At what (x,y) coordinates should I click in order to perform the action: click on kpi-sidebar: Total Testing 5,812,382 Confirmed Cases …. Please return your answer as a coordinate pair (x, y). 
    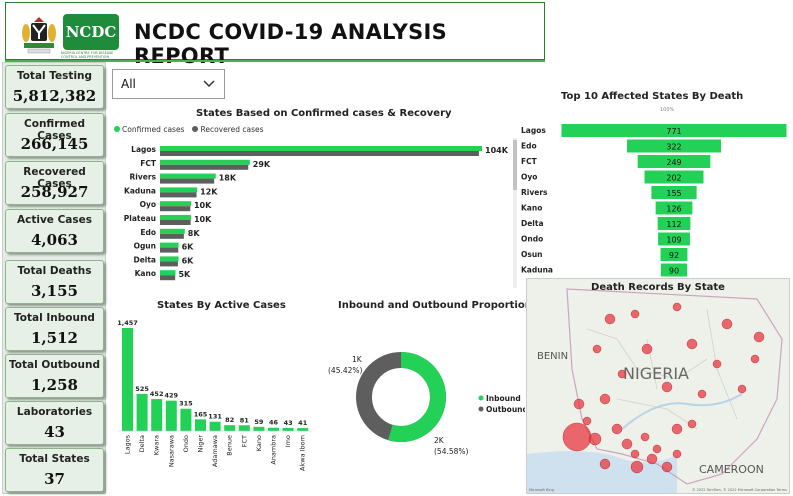
    Looking at the image, I should click on (54, 278).